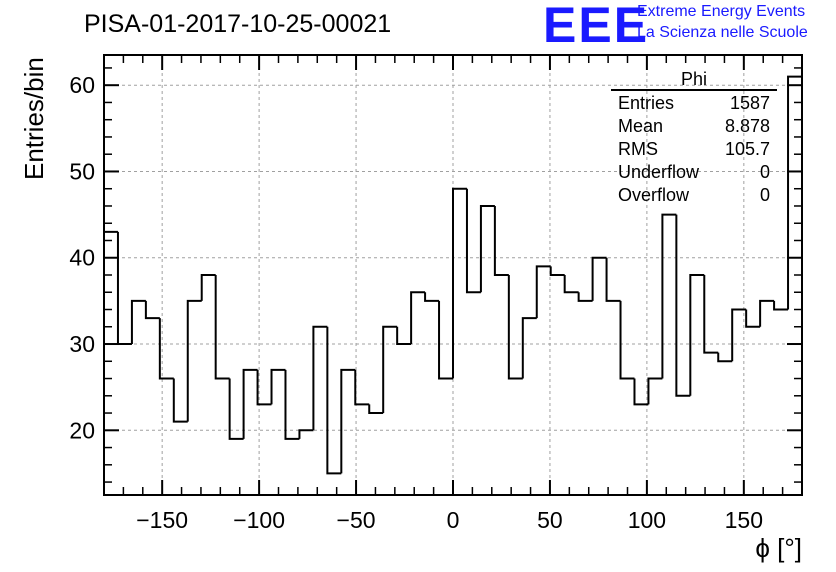  What do you see at coordinates (596, 26) in the screenshot?
I see `eee-logo: EEE` at bounding box center [596, 26].